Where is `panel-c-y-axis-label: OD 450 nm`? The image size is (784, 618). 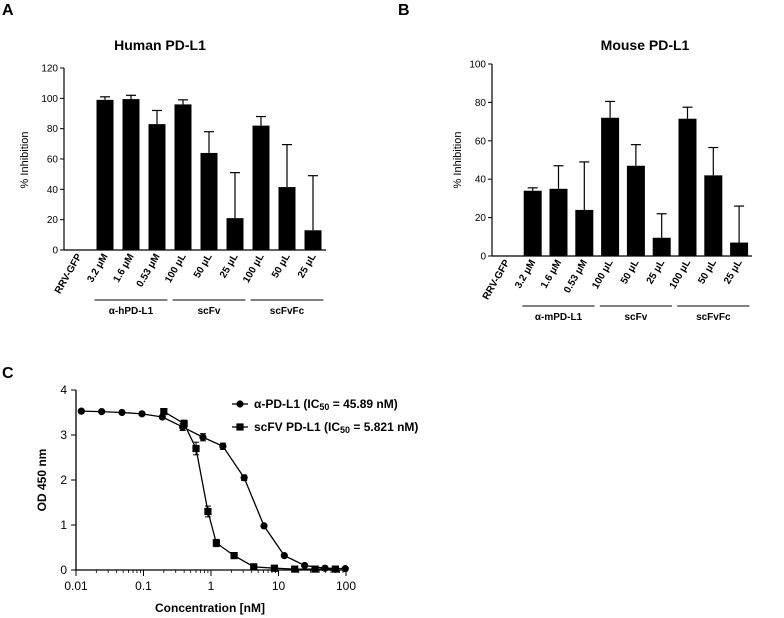
panel-c-y-axis-label: OD 450 nm is located at coordinates (42, 480).